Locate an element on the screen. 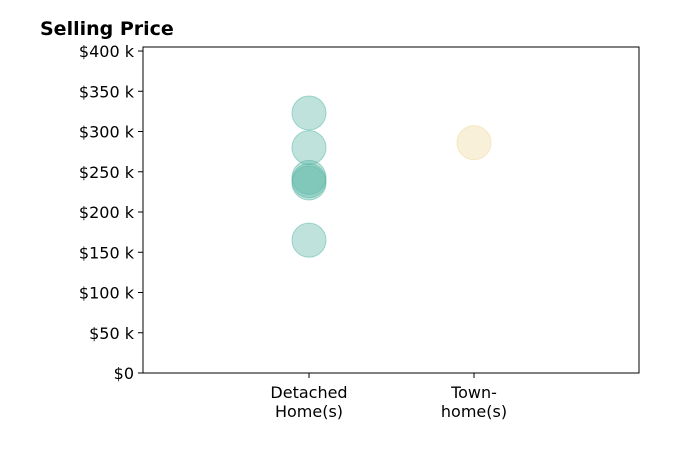 The height and width of the screenshot is (462, 679). data-points is located at coordinates (391, 176).